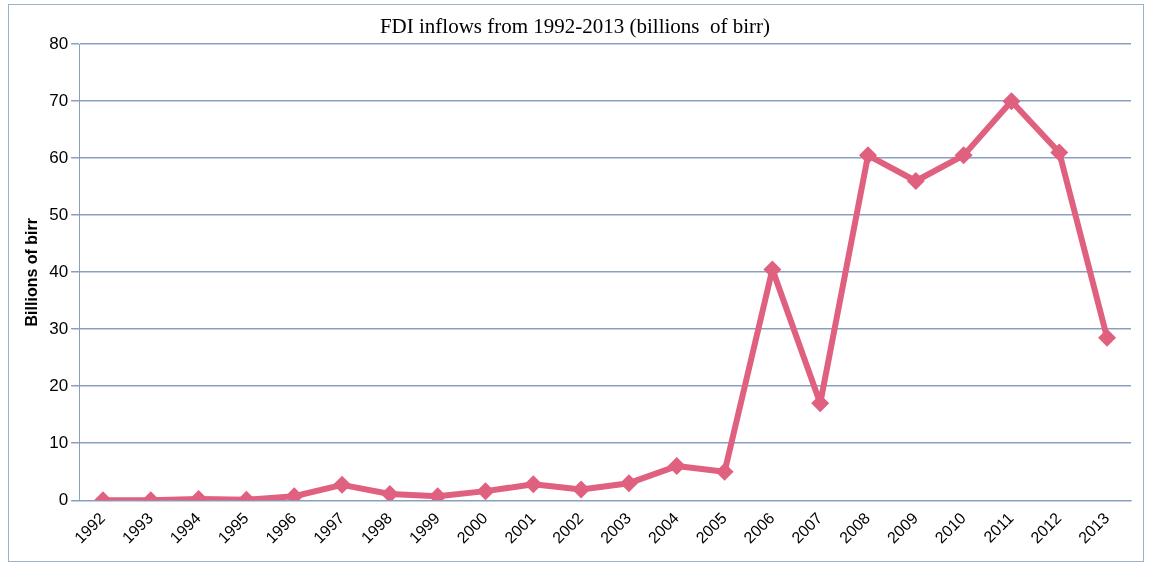  Describe the element at coordinates (59, 157) in the screenshot. I see `y-tick-label: 60` at that location.